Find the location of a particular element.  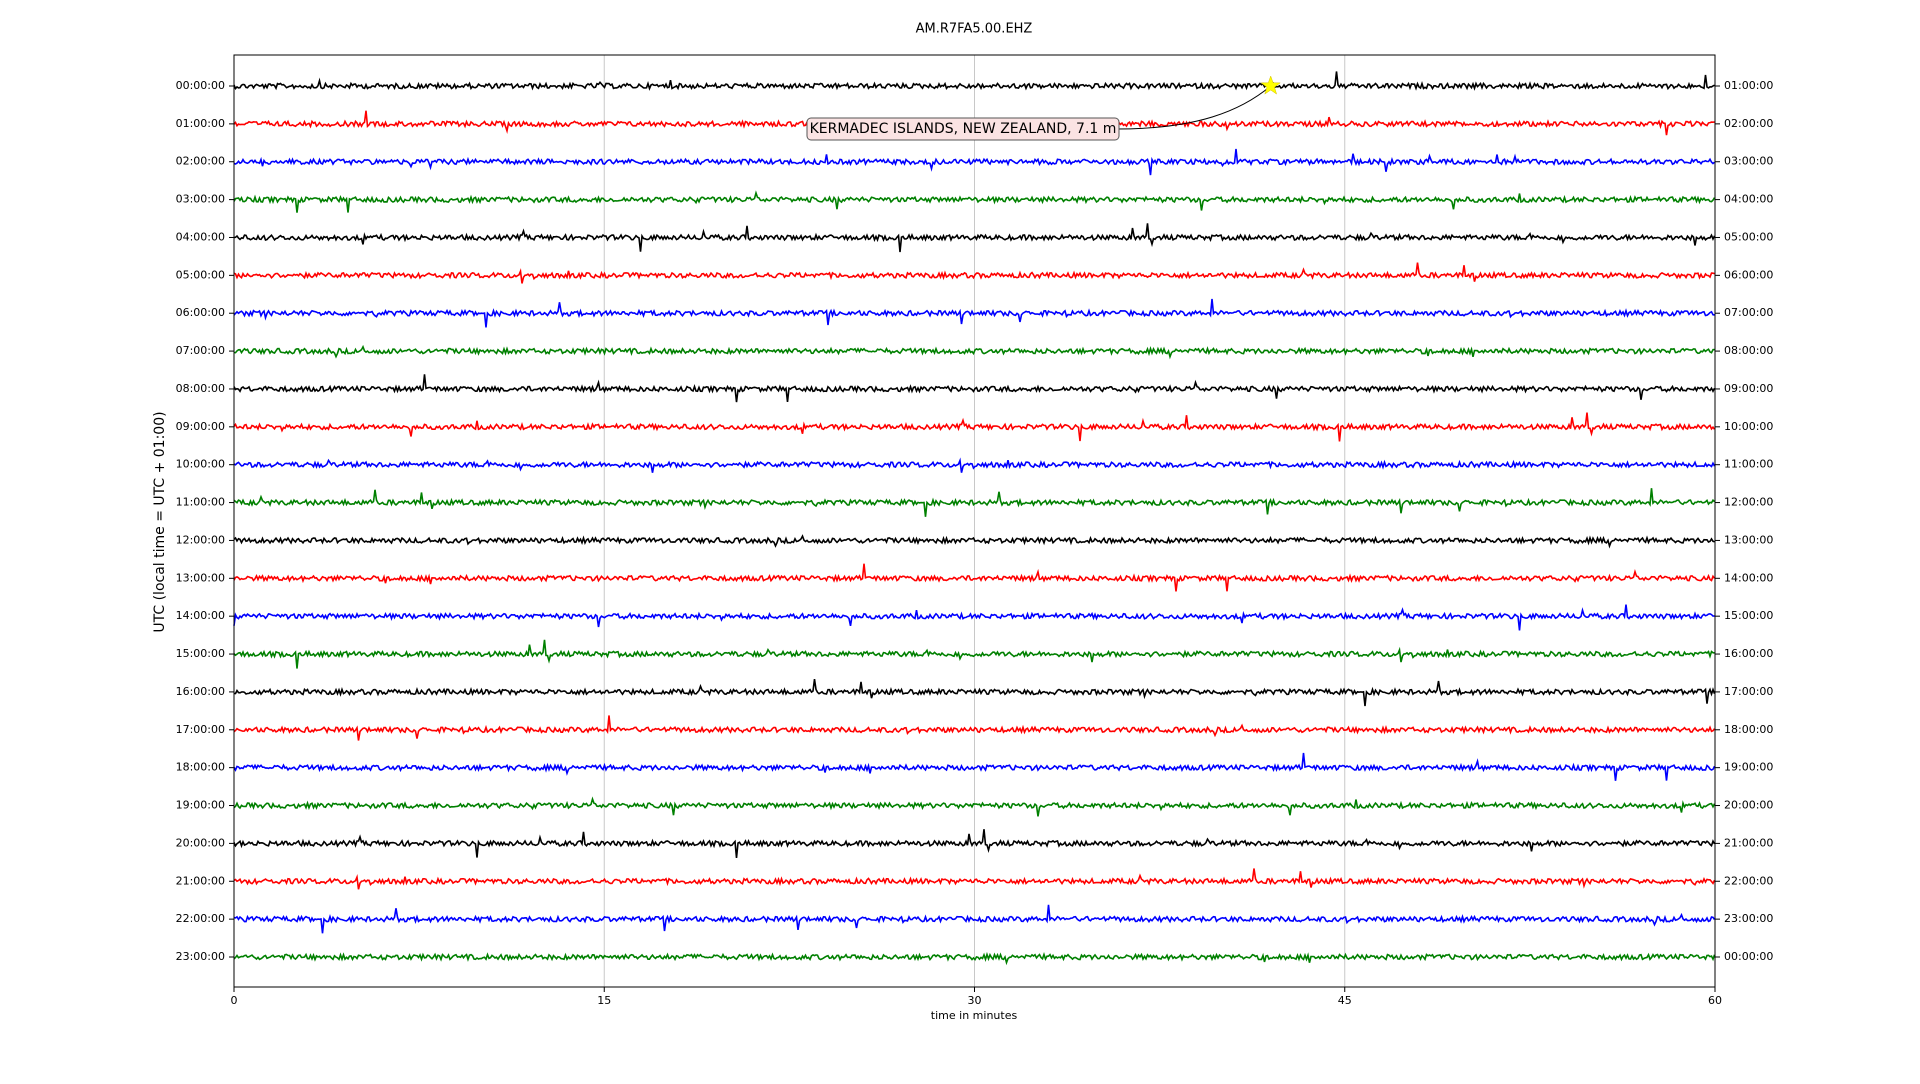

y-tick-label-right: 23:00:00 is located at coordinates (1748, 918).